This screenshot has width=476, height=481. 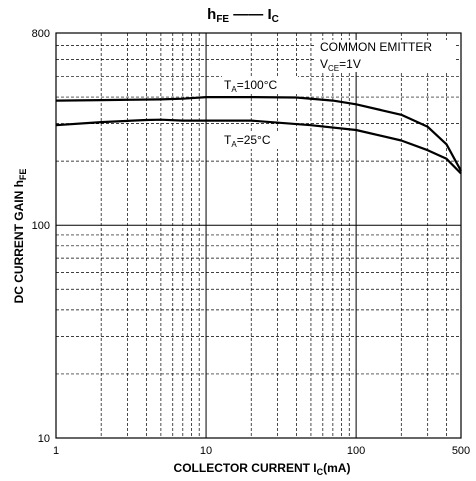 I want to click on series-label-100c: TA=100°C, so click(x=260, y=85).